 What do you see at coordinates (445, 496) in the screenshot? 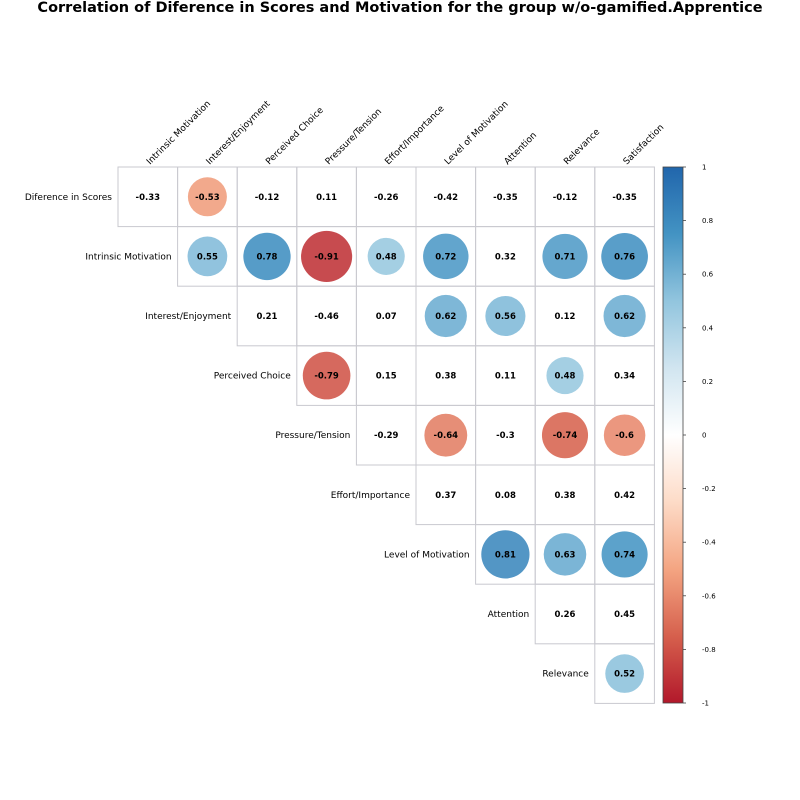
I see `cell-value-label: 0.37` at bounding box center [445, 496].